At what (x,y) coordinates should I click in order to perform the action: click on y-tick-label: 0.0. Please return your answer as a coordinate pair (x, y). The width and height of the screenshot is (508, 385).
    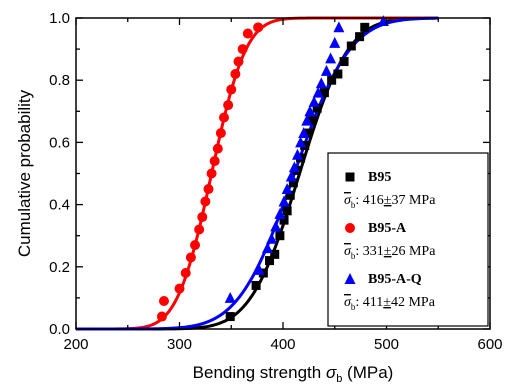
    Looking at the image, I should click on (59, 329).